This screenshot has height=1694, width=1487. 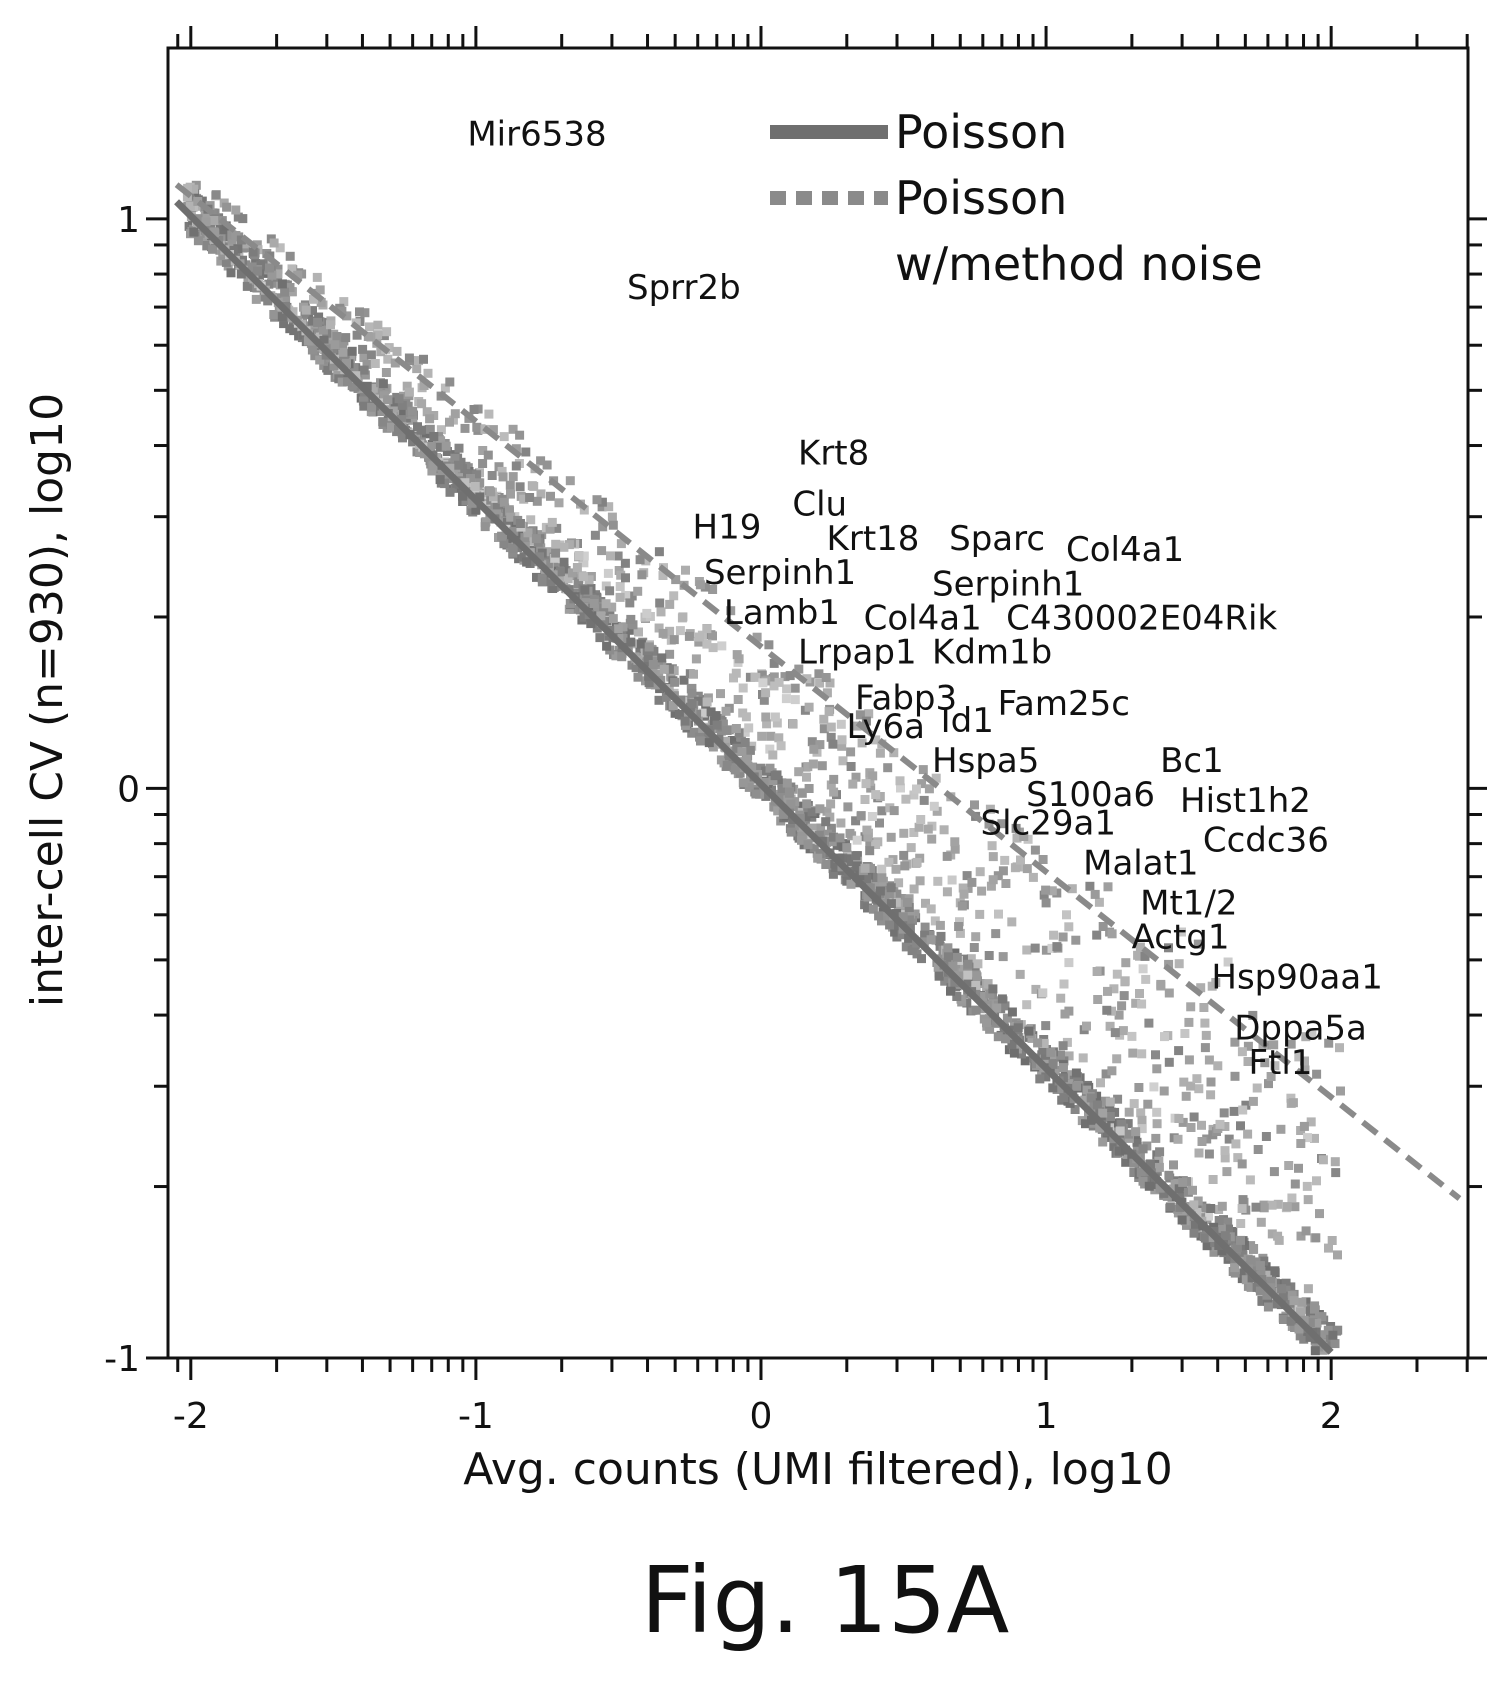 What do you see at coordinates (997, 539) in the screenshot?
I see `gene-label: Sparc` at bounding box center [997, 539].